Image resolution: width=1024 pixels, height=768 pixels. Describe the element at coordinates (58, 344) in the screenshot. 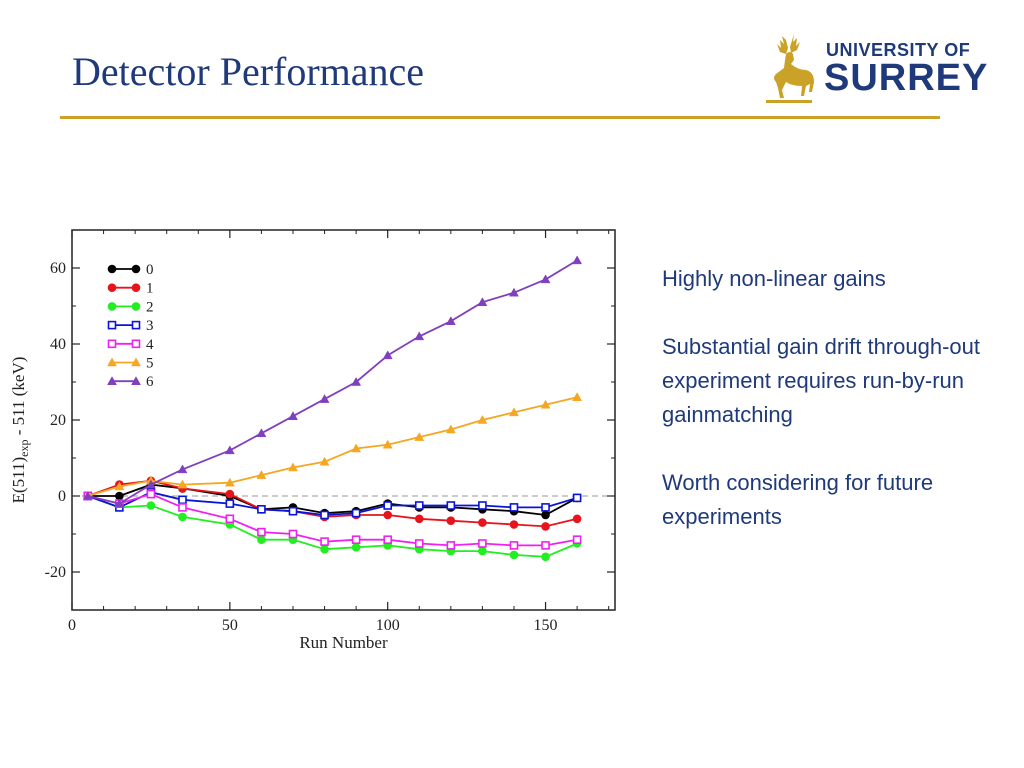

I see `y-tick-label: 40` at that location.